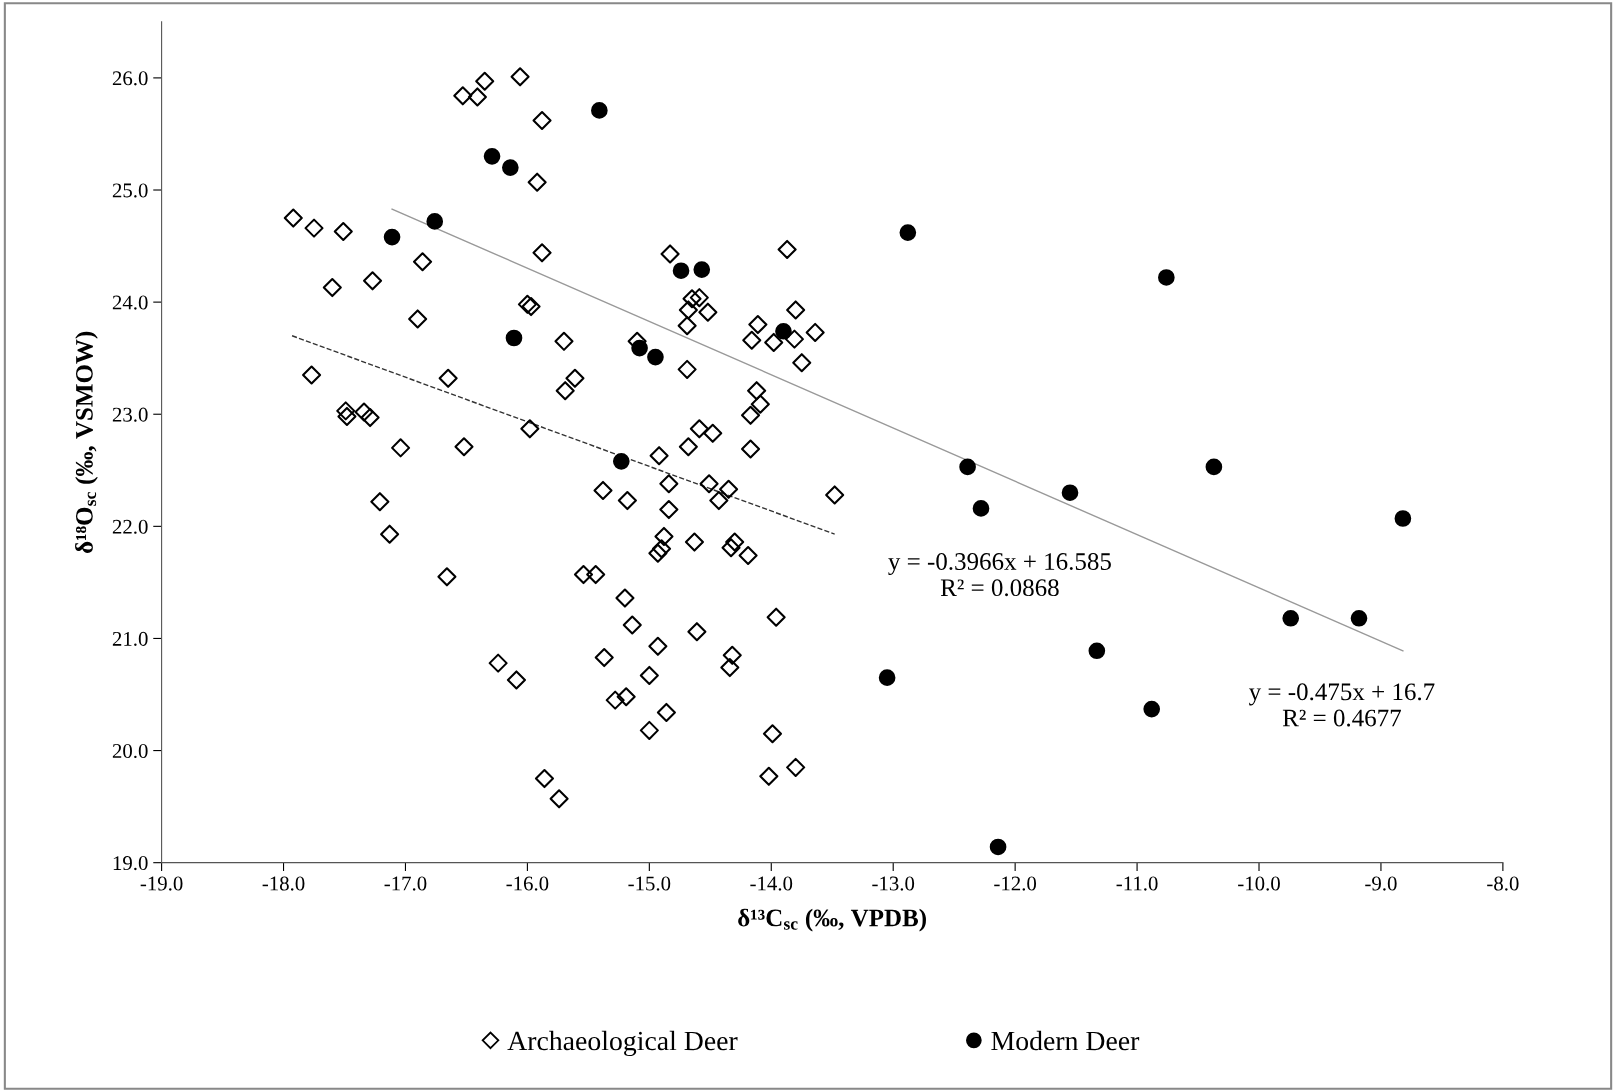  I want to click on x-tick-label: -11.0, so click(1137, 883).